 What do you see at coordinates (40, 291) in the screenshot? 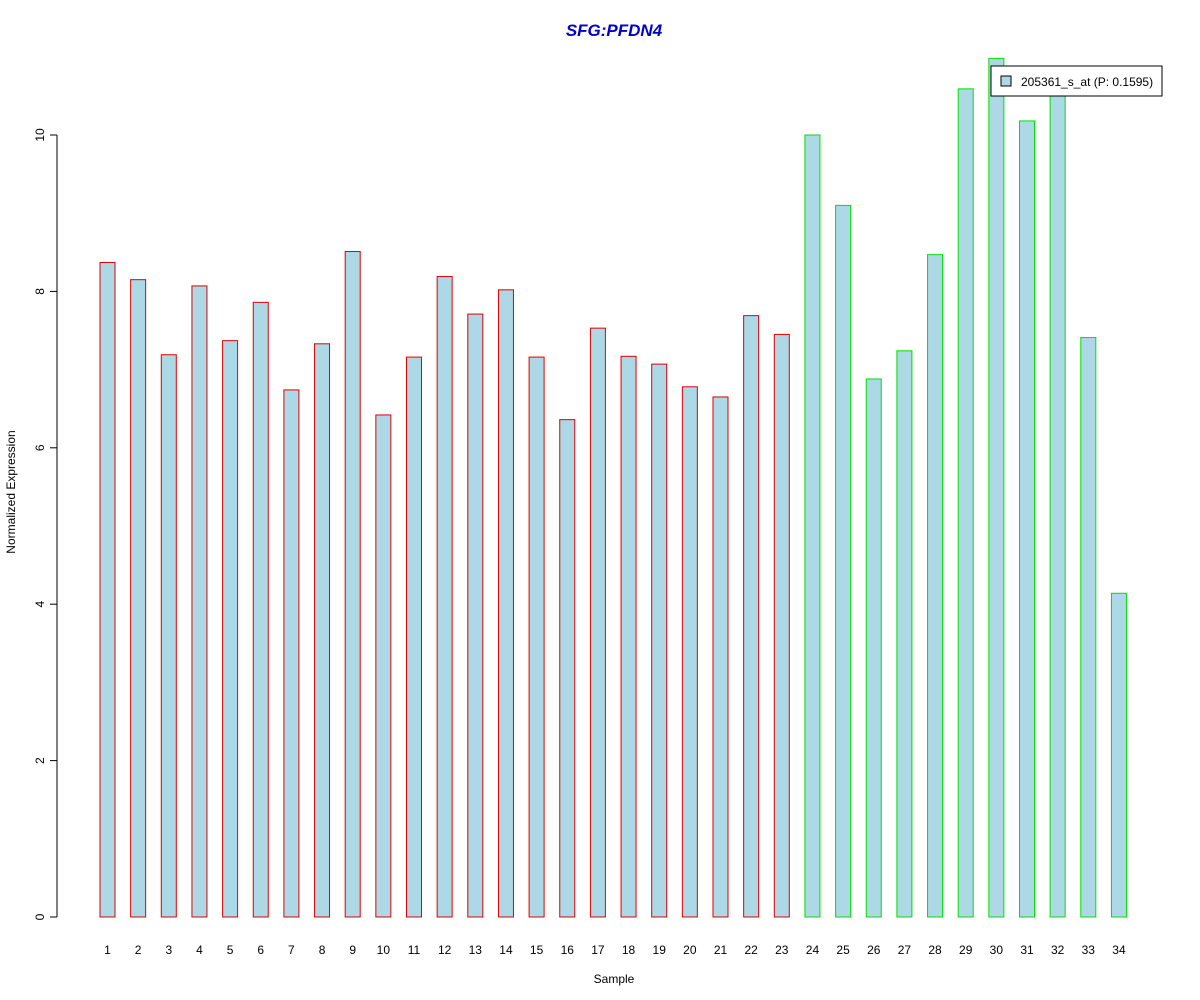
I see `y-tick-label: 8` at bounding box center [40, 291].